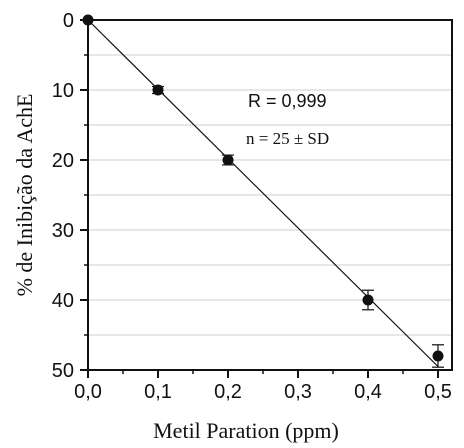  Describe the element at coordinates (438, 392) in the screenshot. I see `x-tick-label: 0,5` at that location.